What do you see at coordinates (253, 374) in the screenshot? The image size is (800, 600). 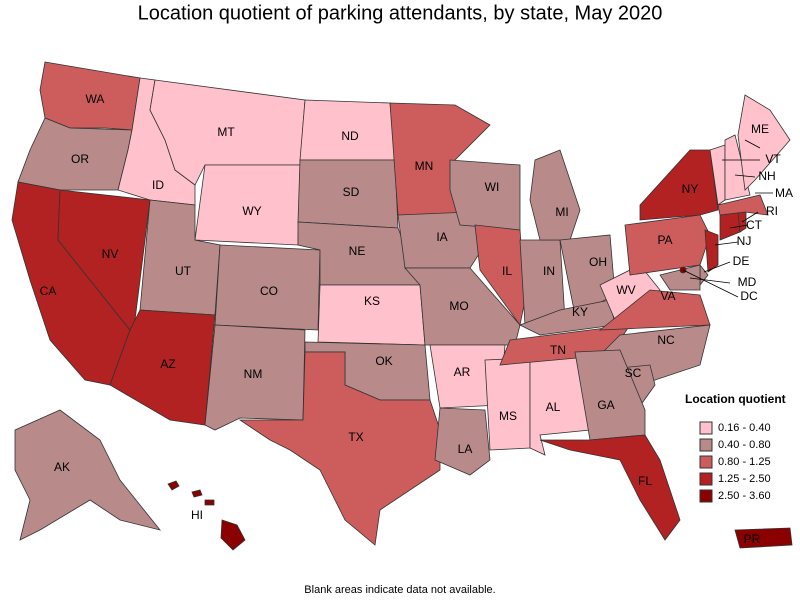 I see `state-label: NM` at bounding box center [253, 374].